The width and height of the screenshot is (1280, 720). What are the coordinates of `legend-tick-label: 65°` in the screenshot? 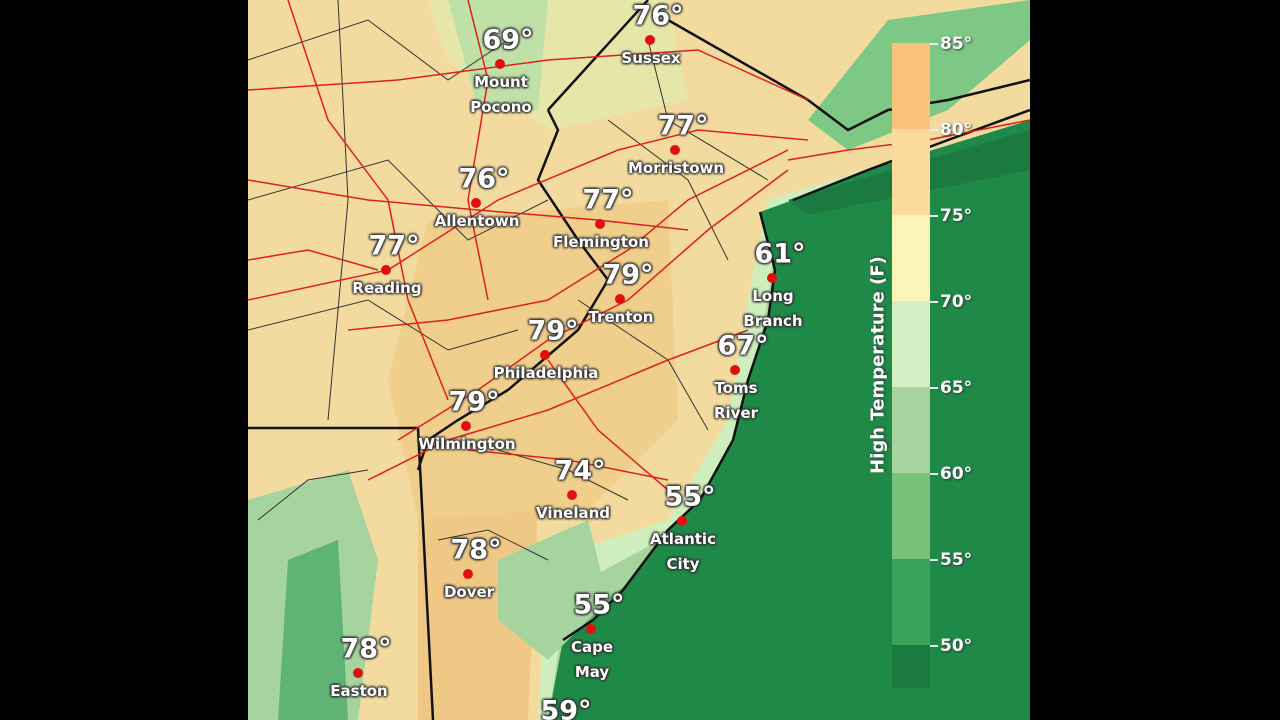 It's located at (956, 388).